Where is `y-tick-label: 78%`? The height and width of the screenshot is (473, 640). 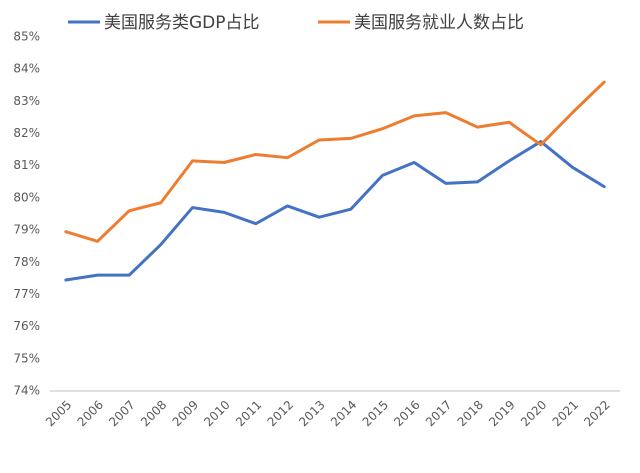
y-tick-label: 78% is located at coordinates (26, 262).